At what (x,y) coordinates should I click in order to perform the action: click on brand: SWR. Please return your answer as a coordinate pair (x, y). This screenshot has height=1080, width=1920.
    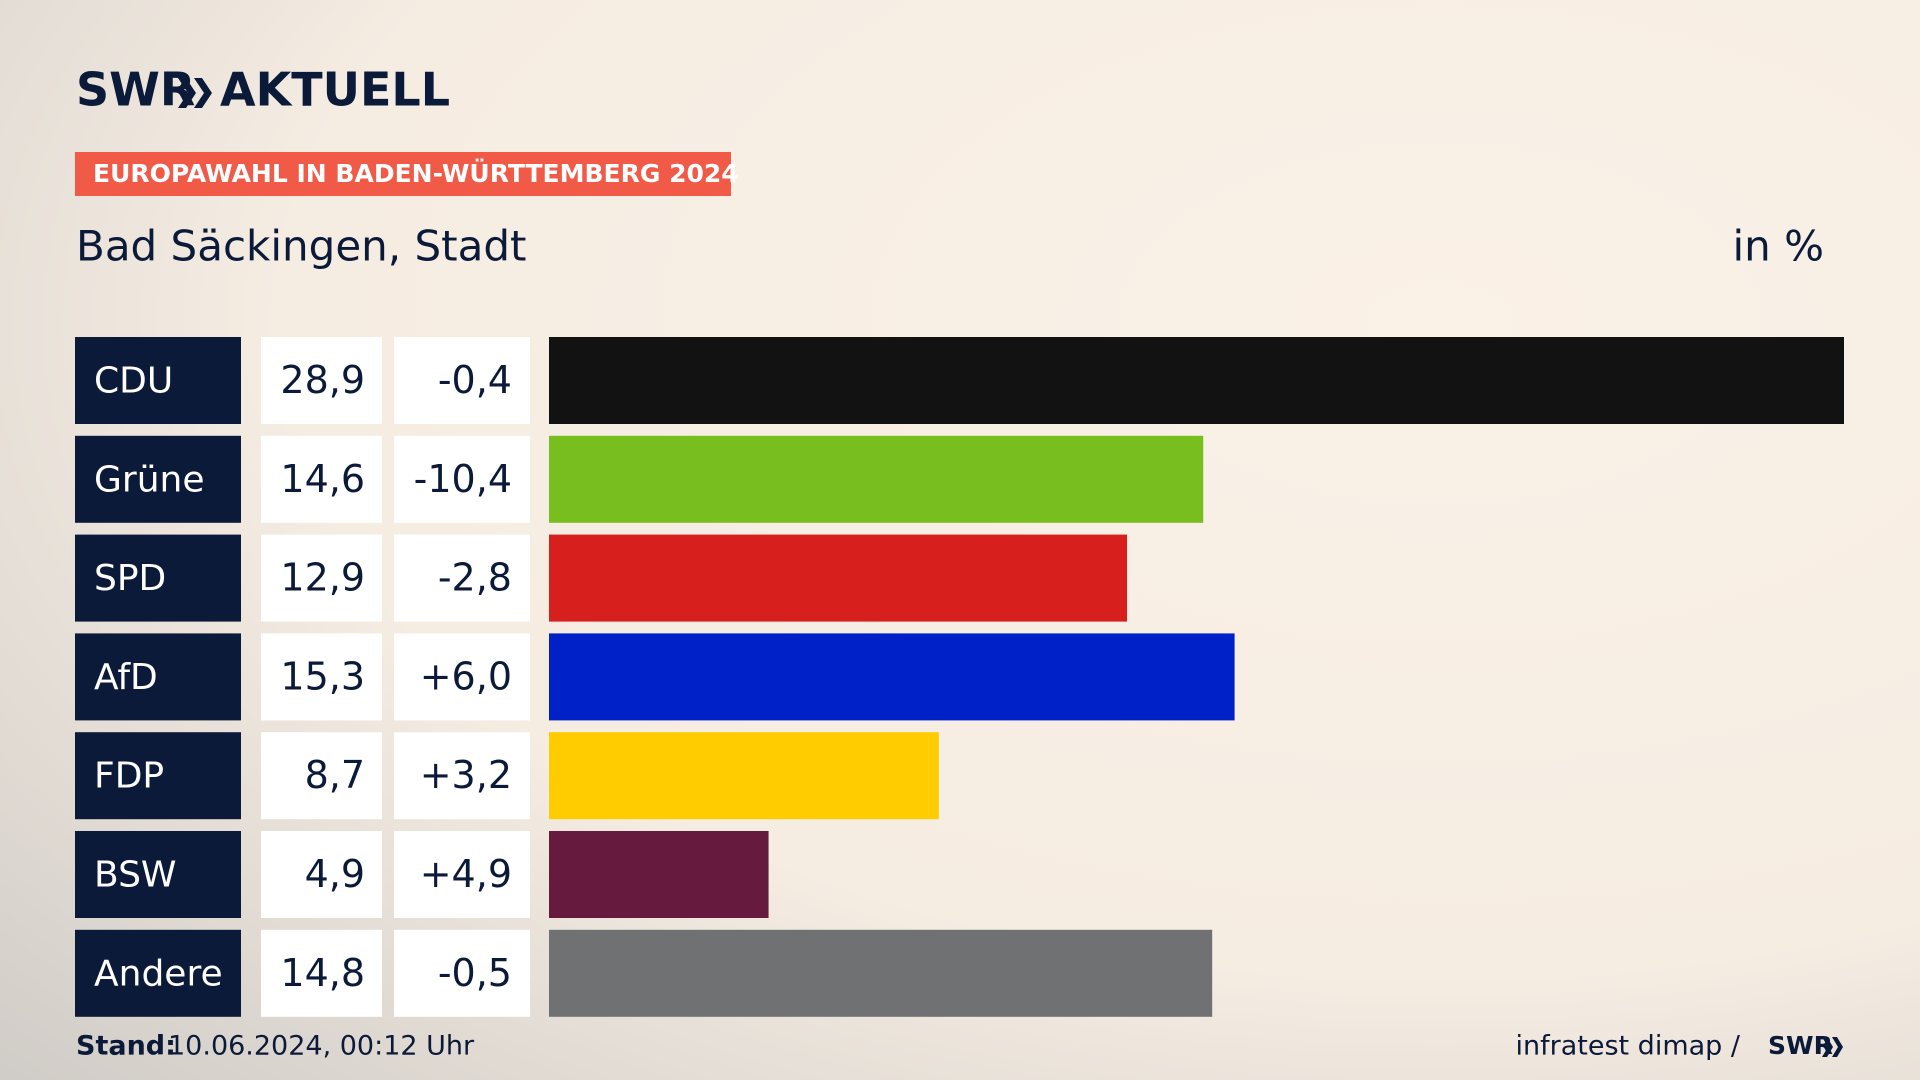
    Looking at the image, I should click on (135, 90).